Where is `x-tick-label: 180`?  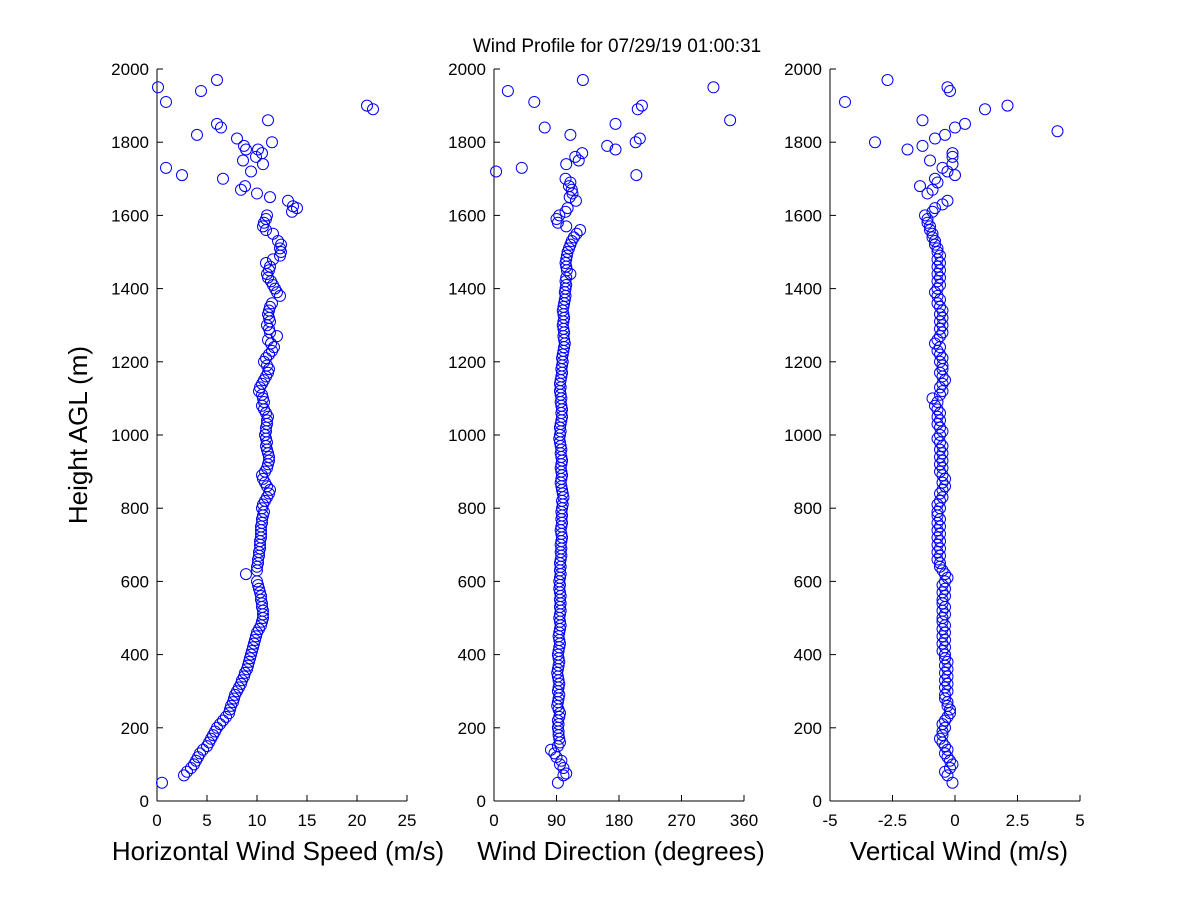
x-tick-label: 180 is located at coordinates (619, 820).